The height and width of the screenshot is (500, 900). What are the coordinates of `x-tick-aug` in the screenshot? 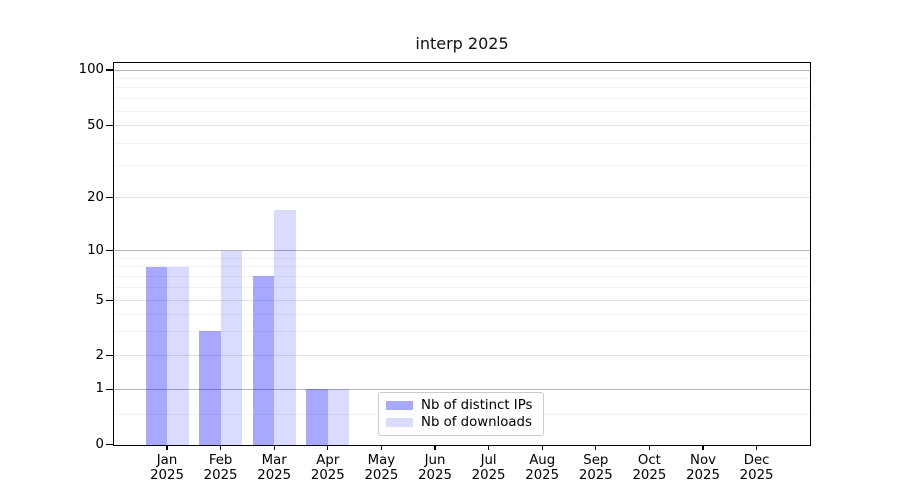 It's located at (542, 447).